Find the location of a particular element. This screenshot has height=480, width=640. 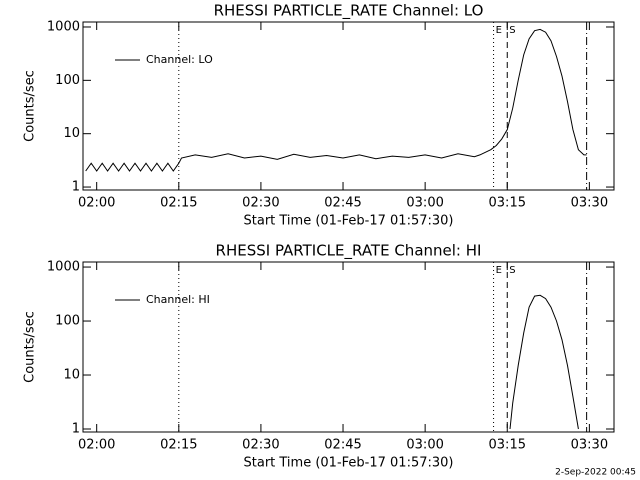

footer: 2-Sep-2022 00:45 is located at coordinates (595, 473).